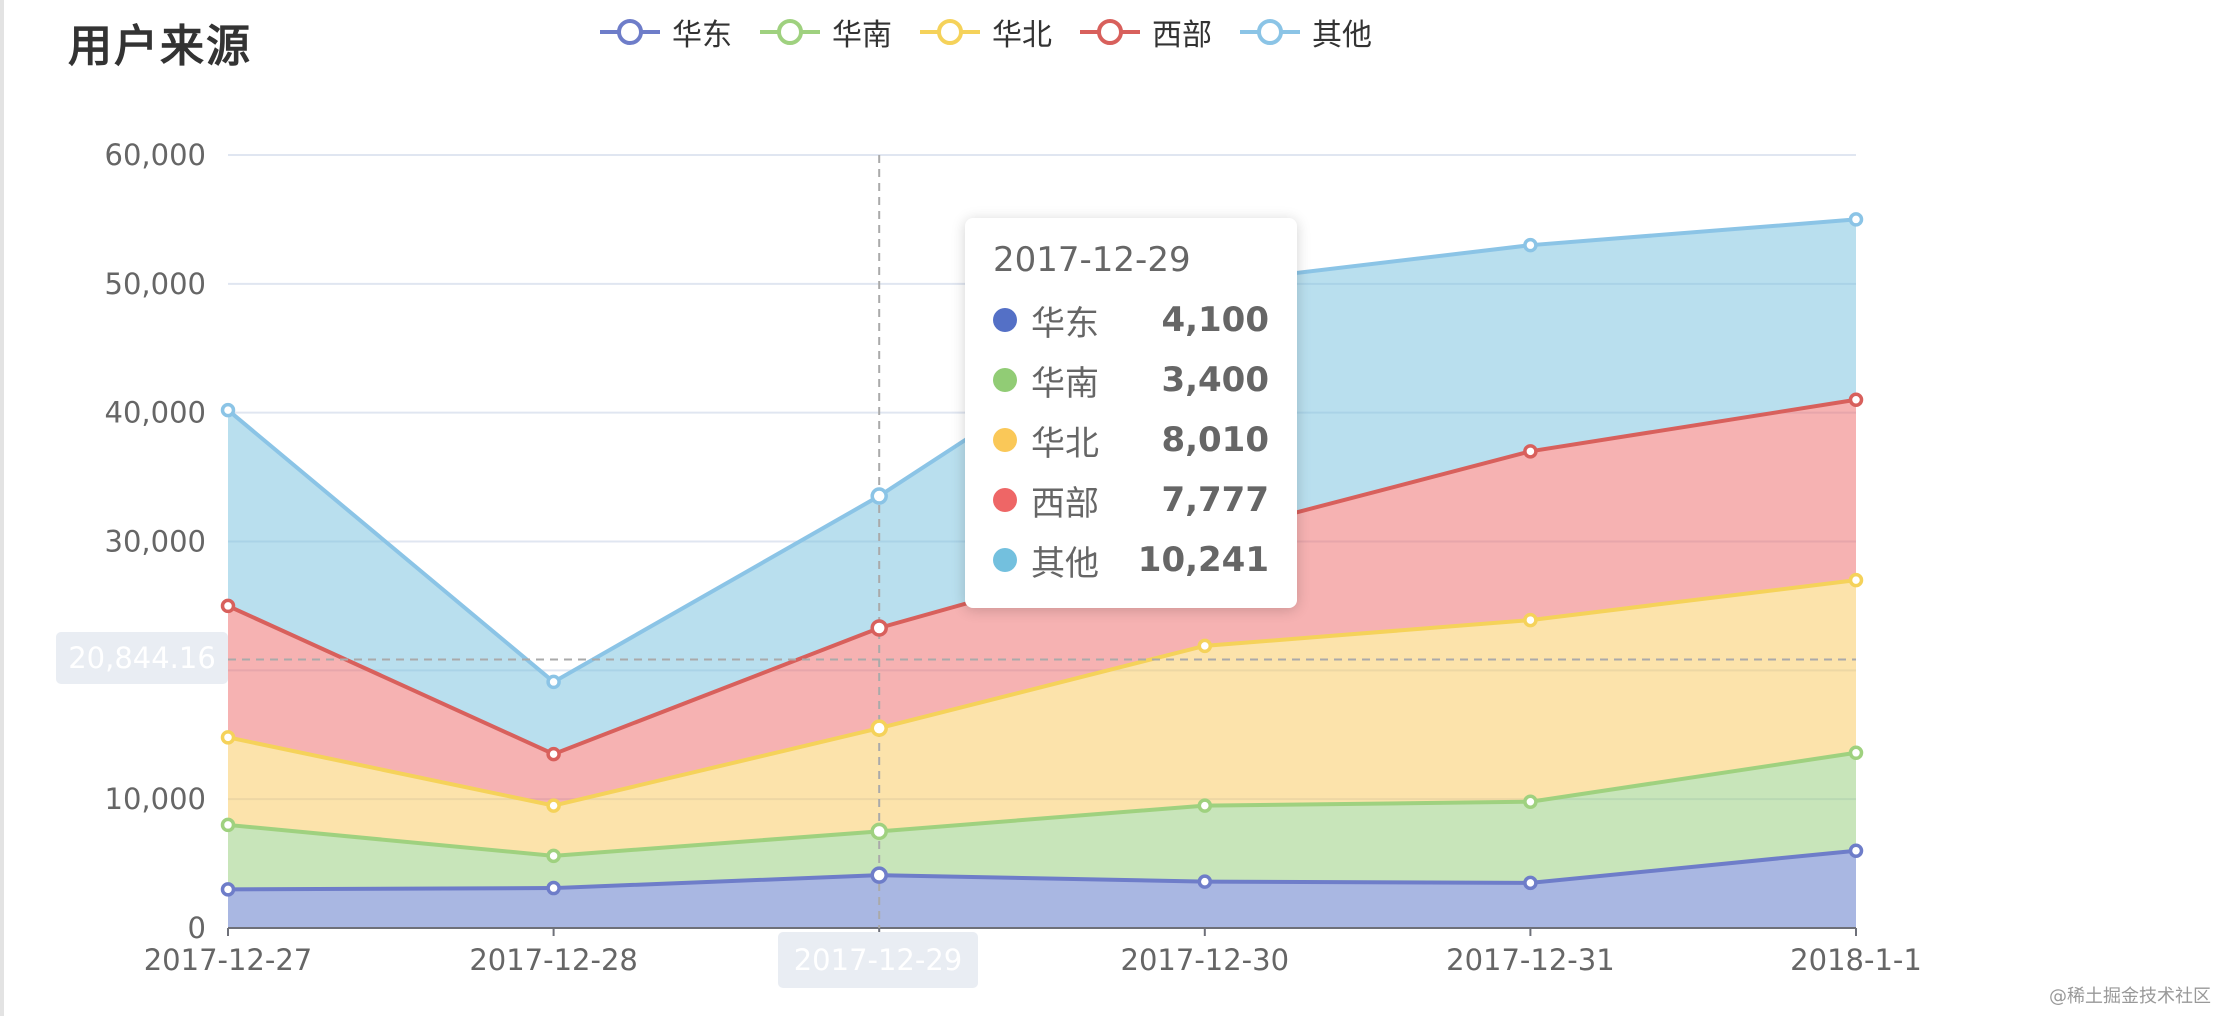 Image resolution: width=2219 pixels, height=1016 pixels. Describe the element at coordinates (1065, 323) in the screenshot. I see `tooltip-series-name: 华东` at that location.